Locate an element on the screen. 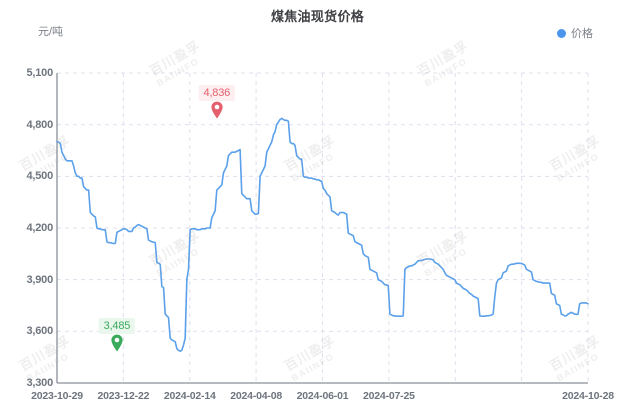 The width and height of the screenshot is (635, 409). min-marker-pin-icon is located at coordinates (116, 343).